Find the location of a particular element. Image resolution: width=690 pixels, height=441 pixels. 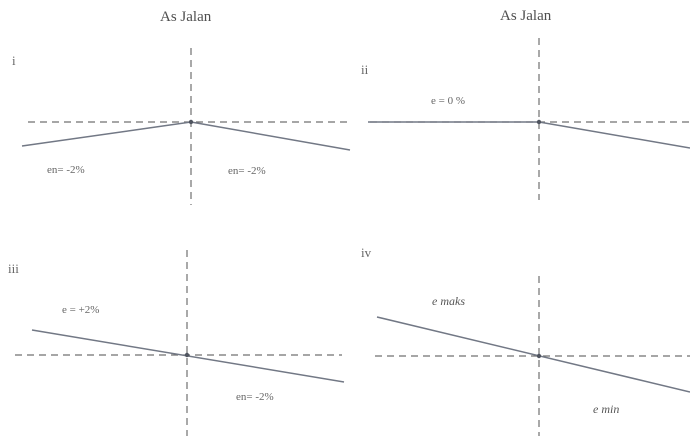

panel-iv-min-label: e min is located at coordinates (606, 409).